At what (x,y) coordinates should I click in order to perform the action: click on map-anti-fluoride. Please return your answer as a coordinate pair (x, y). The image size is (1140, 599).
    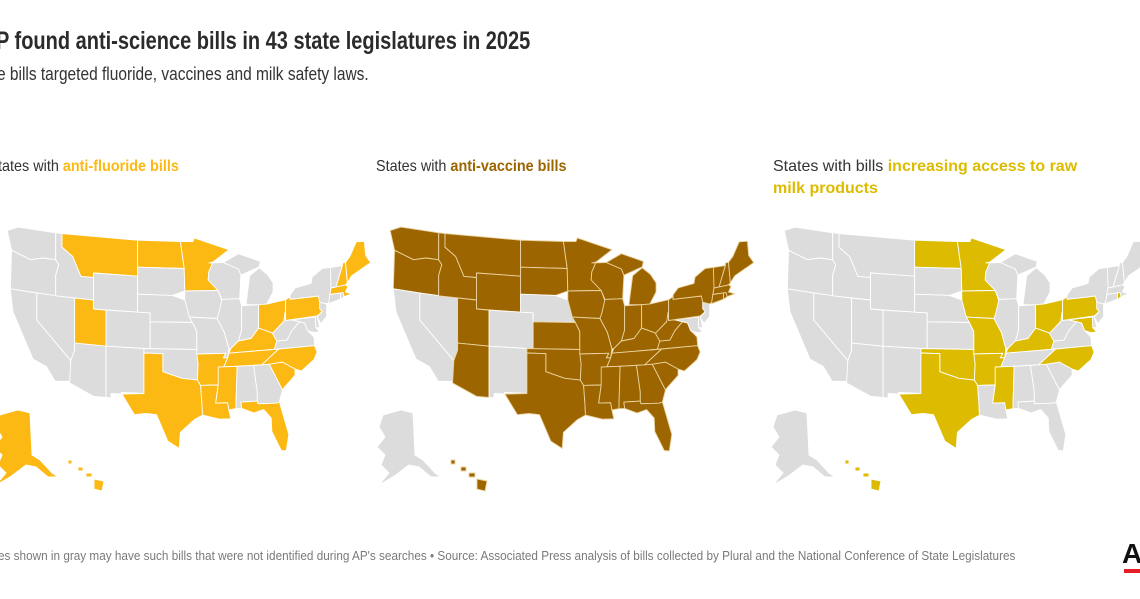
    Looking at the image, I should click on (186, 359).